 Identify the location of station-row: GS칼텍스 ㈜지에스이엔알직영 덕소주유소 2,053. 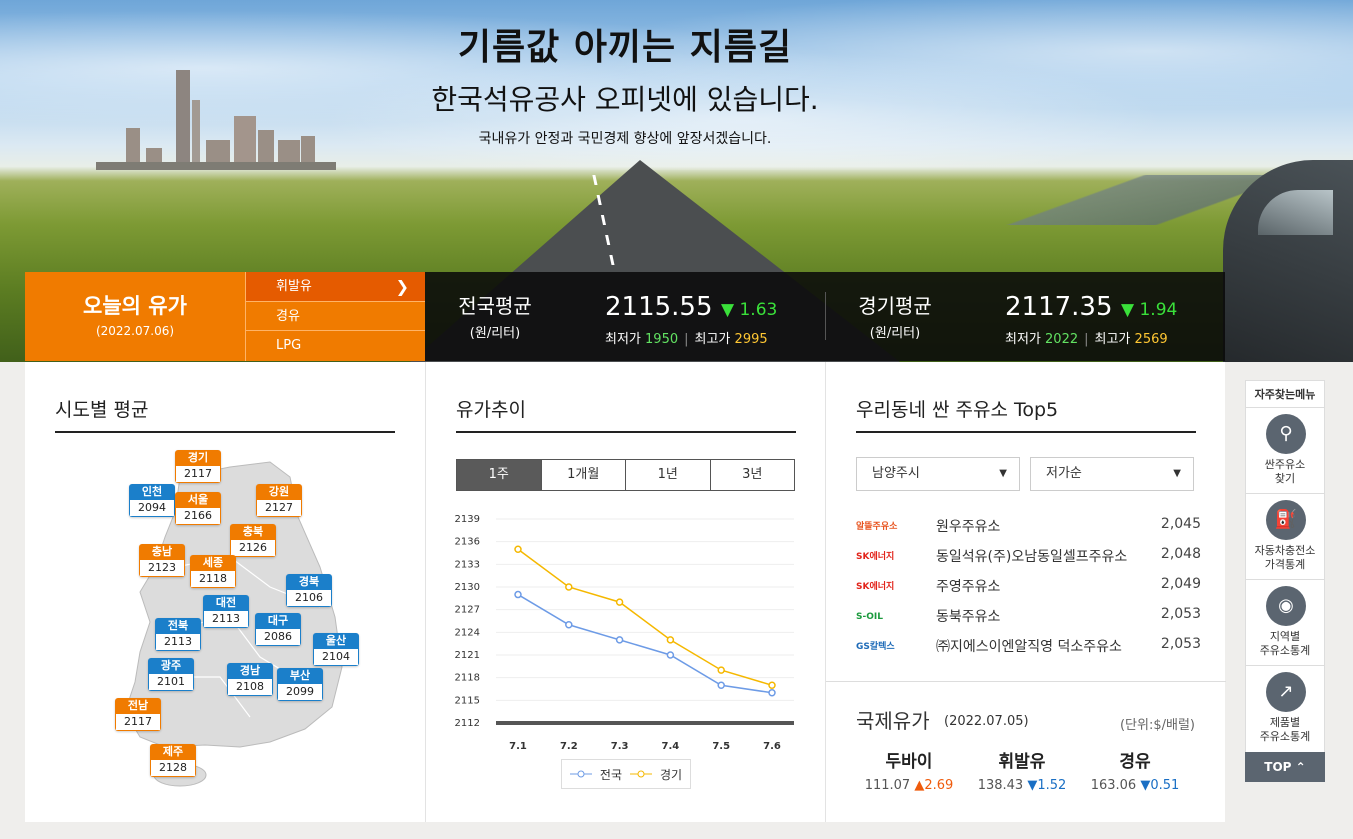
(1028, 647).